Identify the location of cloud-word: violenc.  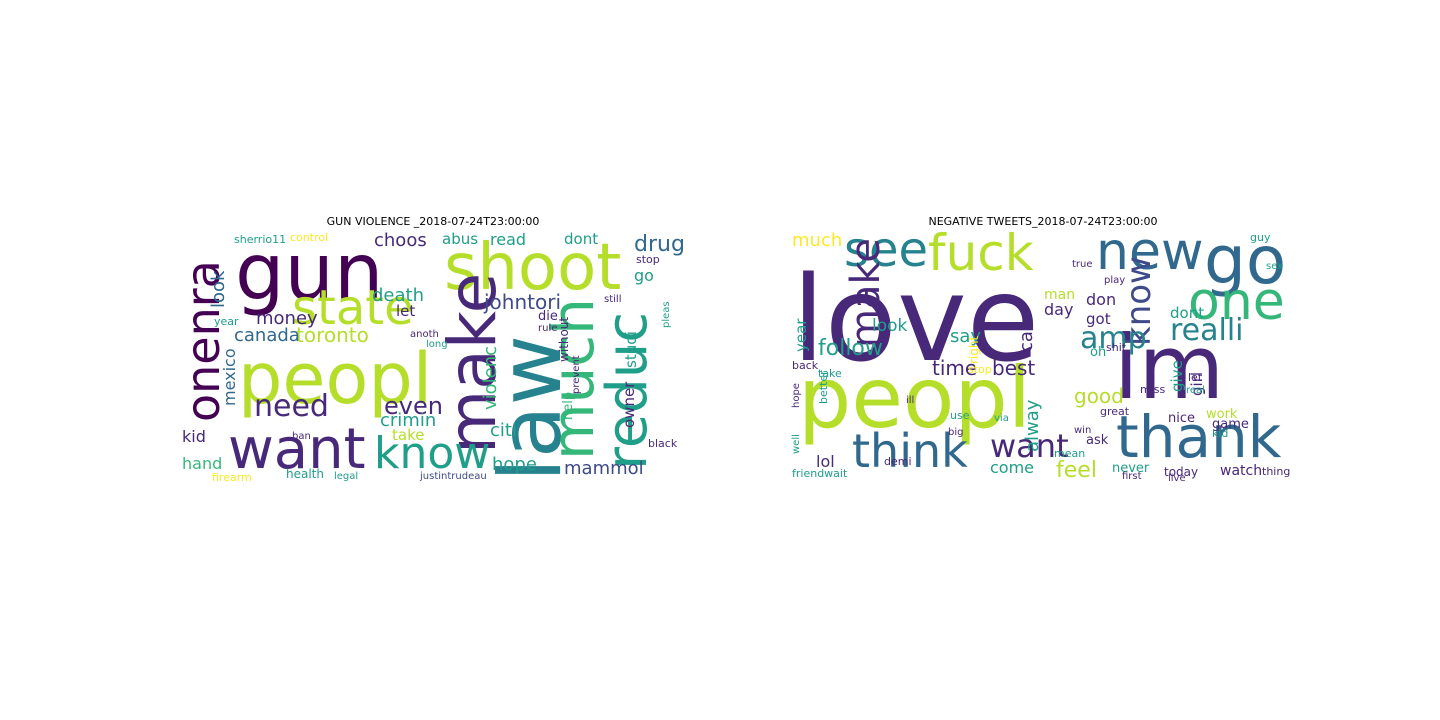
(490, 377).